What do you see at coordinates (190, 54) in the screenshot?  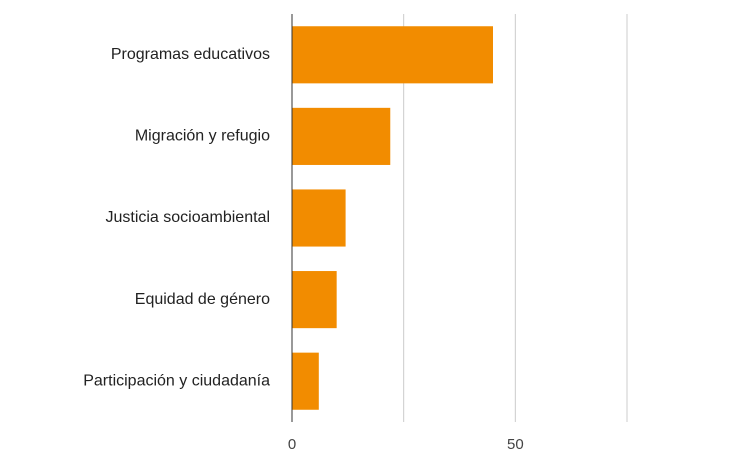 I see `category-label: Programas educativos` at bounding box center [190, 54].